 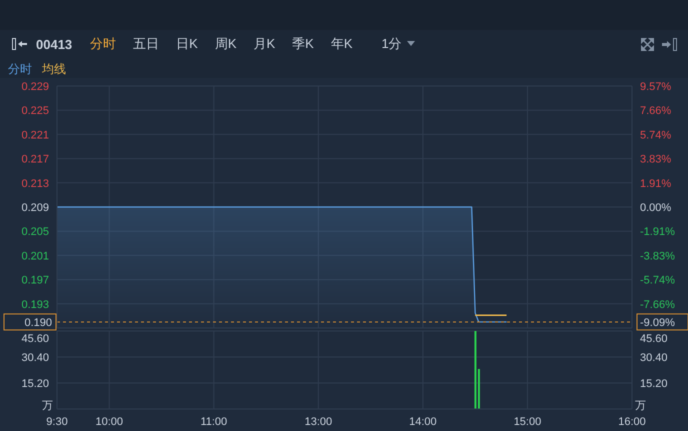 I want to click on y2-tick-label: -5.74%, so click(x=658, y=280).